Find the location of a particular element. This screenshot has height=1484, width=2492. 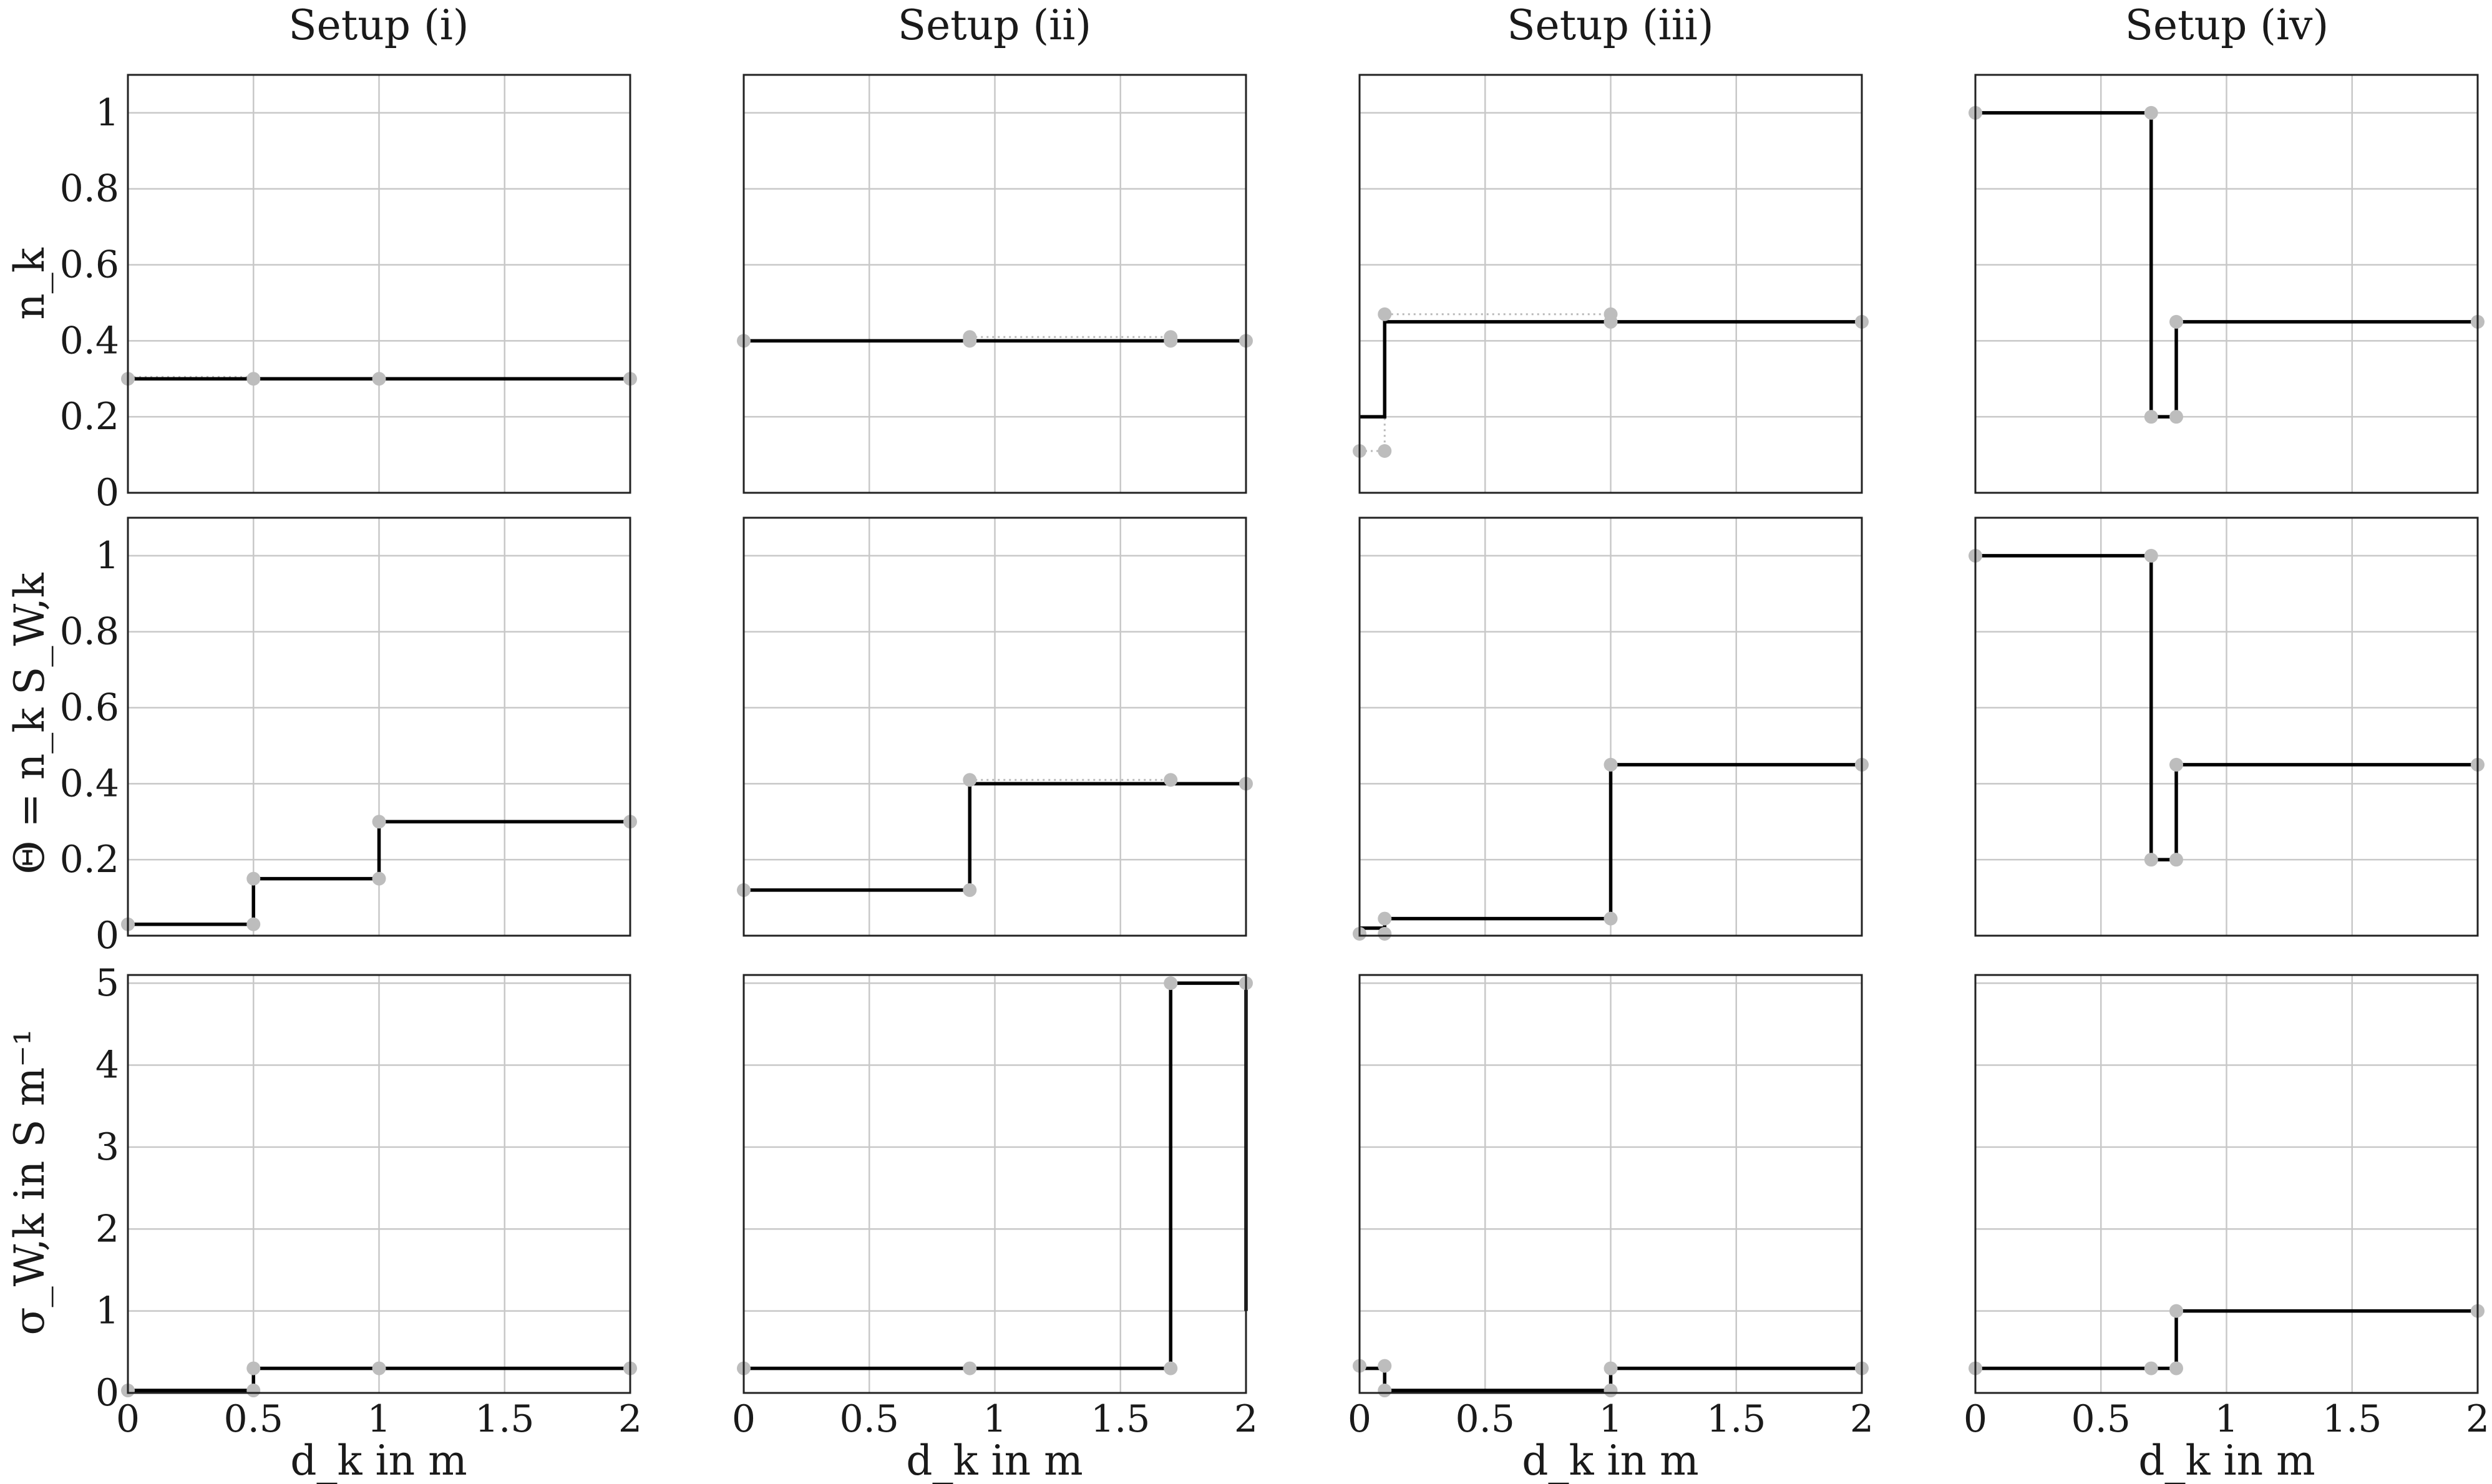

panel-r1-c4 is located at coordinates (2227, 284).